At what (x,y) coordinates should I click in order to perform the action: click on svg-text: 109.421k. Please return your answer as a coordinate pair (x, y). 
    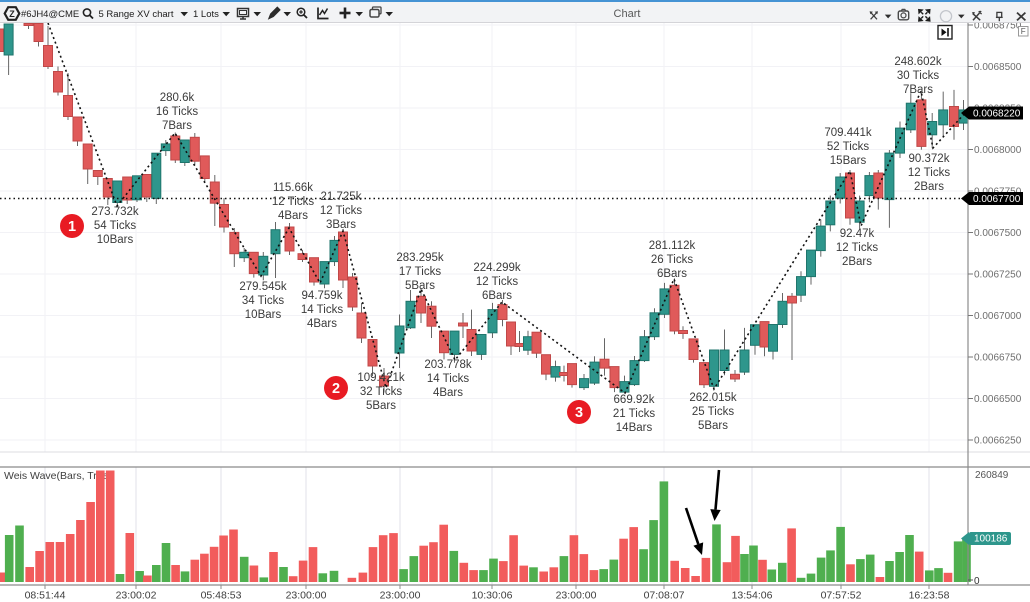
    Looking at the image, I should click on (381, 378).